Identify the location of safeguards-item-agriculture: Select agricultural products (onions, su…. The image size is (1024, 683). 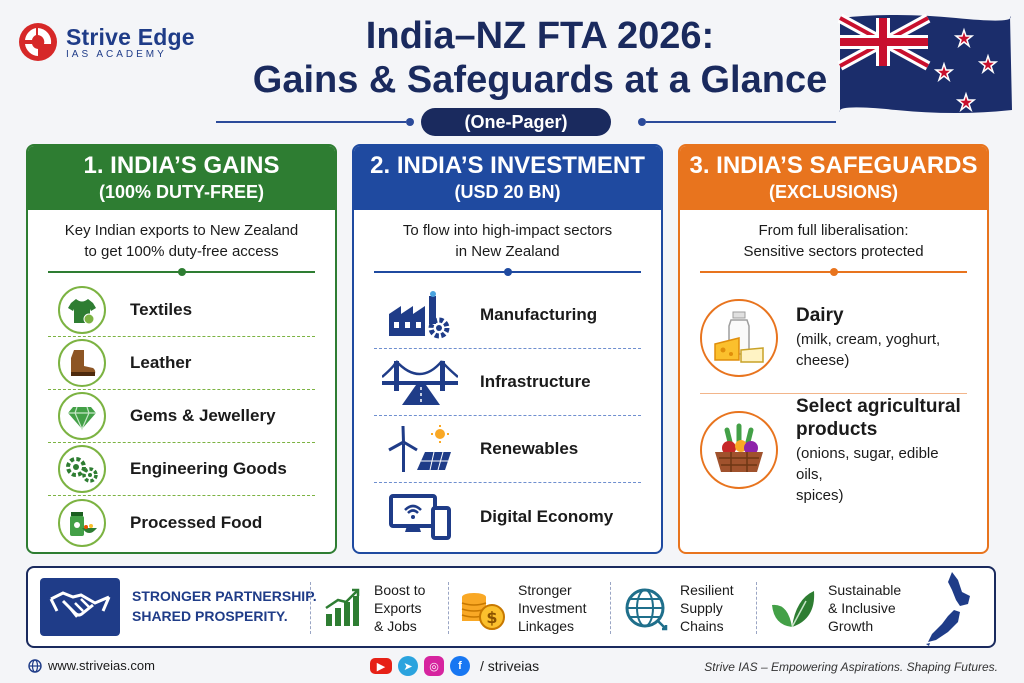
(833, 450).